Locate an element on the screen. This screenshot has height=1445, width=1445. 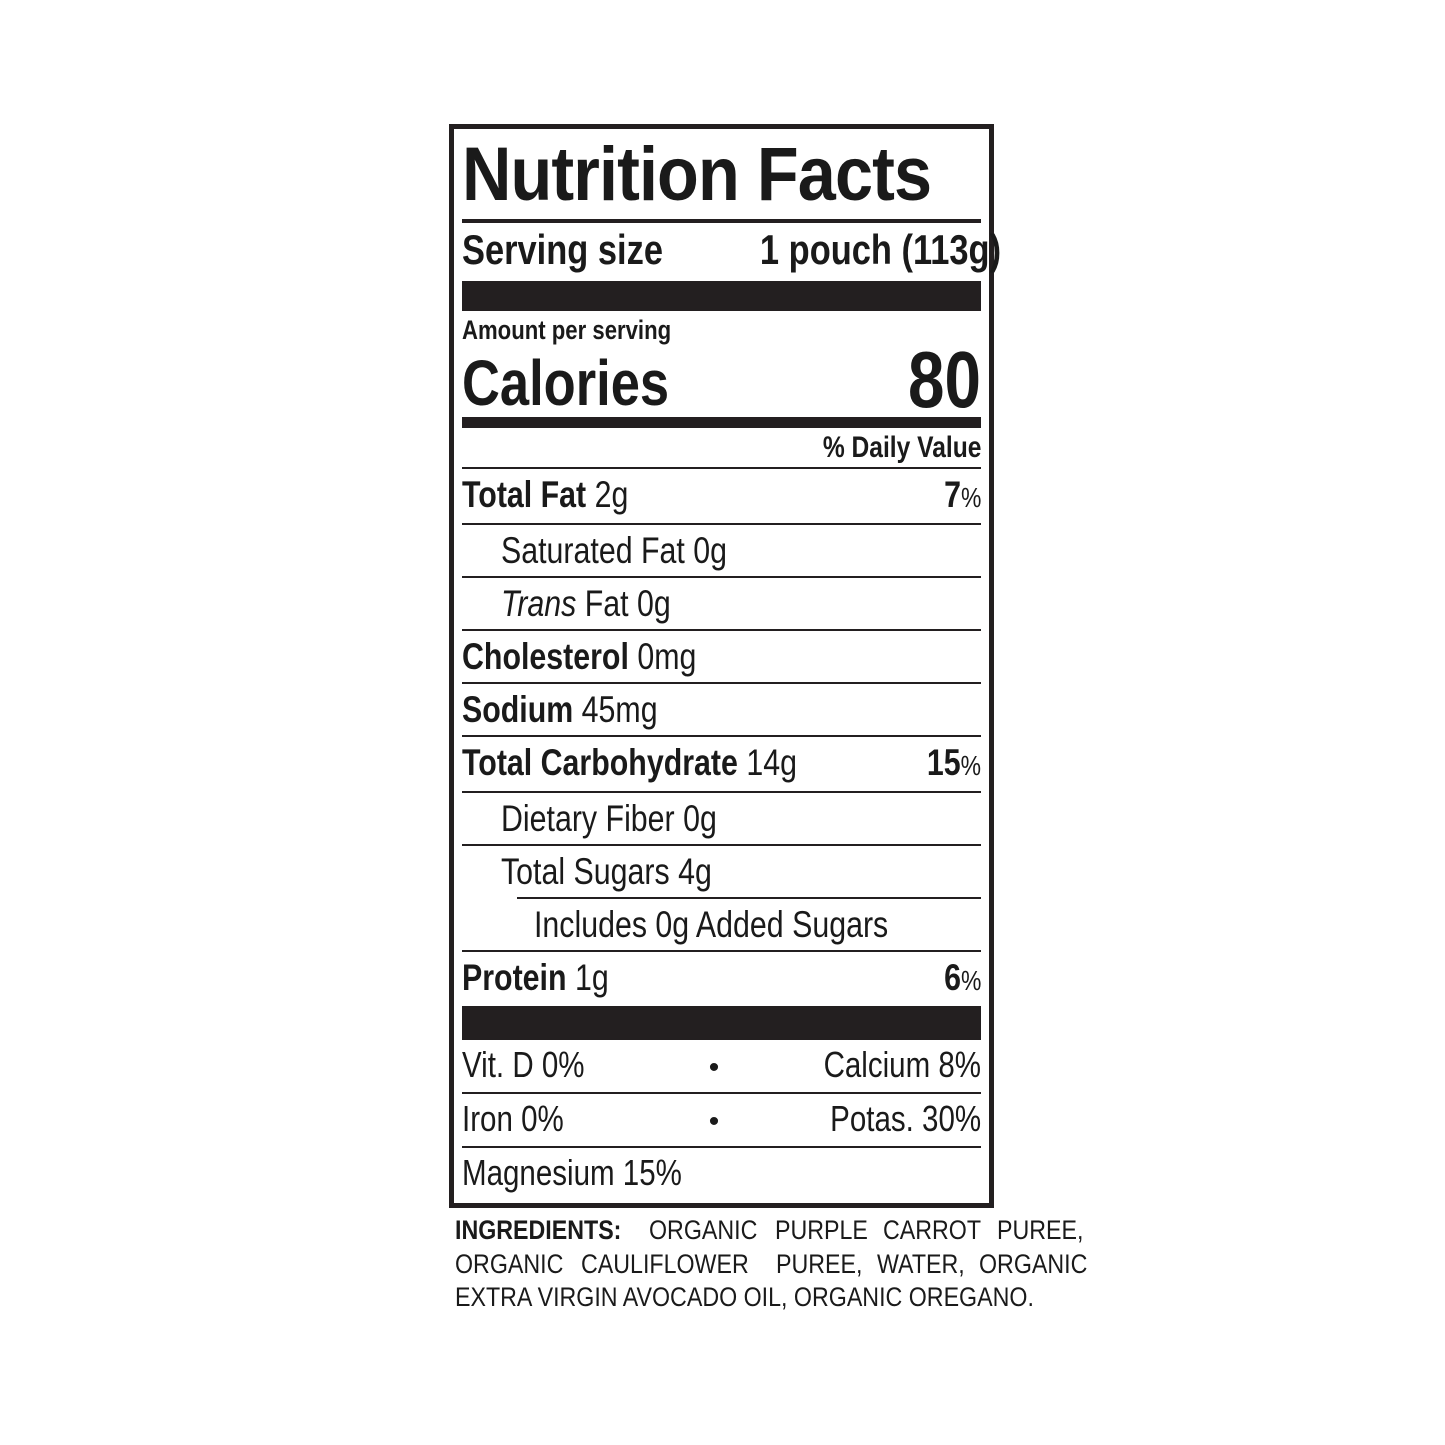
nutrient-row-saturated-fat: Saturated Fat 0g is located at coordinates (721, 550).